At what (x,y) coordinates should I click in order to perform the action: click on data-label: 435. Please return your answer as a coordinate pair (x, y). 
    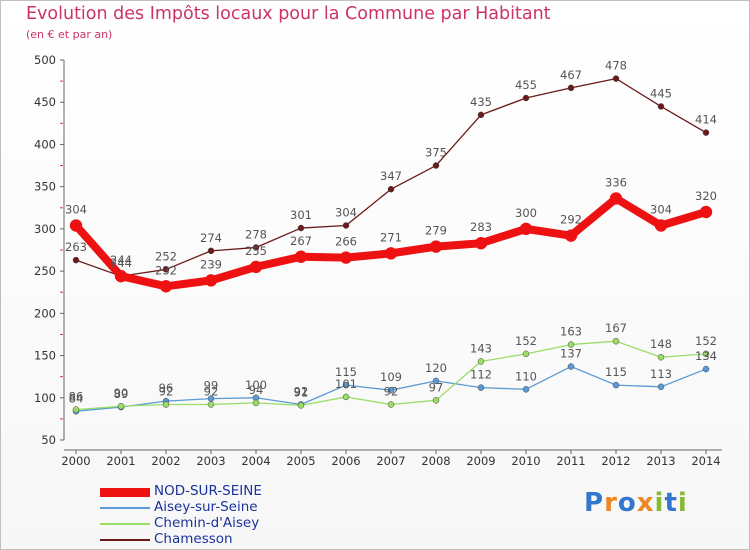
    Looking at the image, I should click on (481, 102).